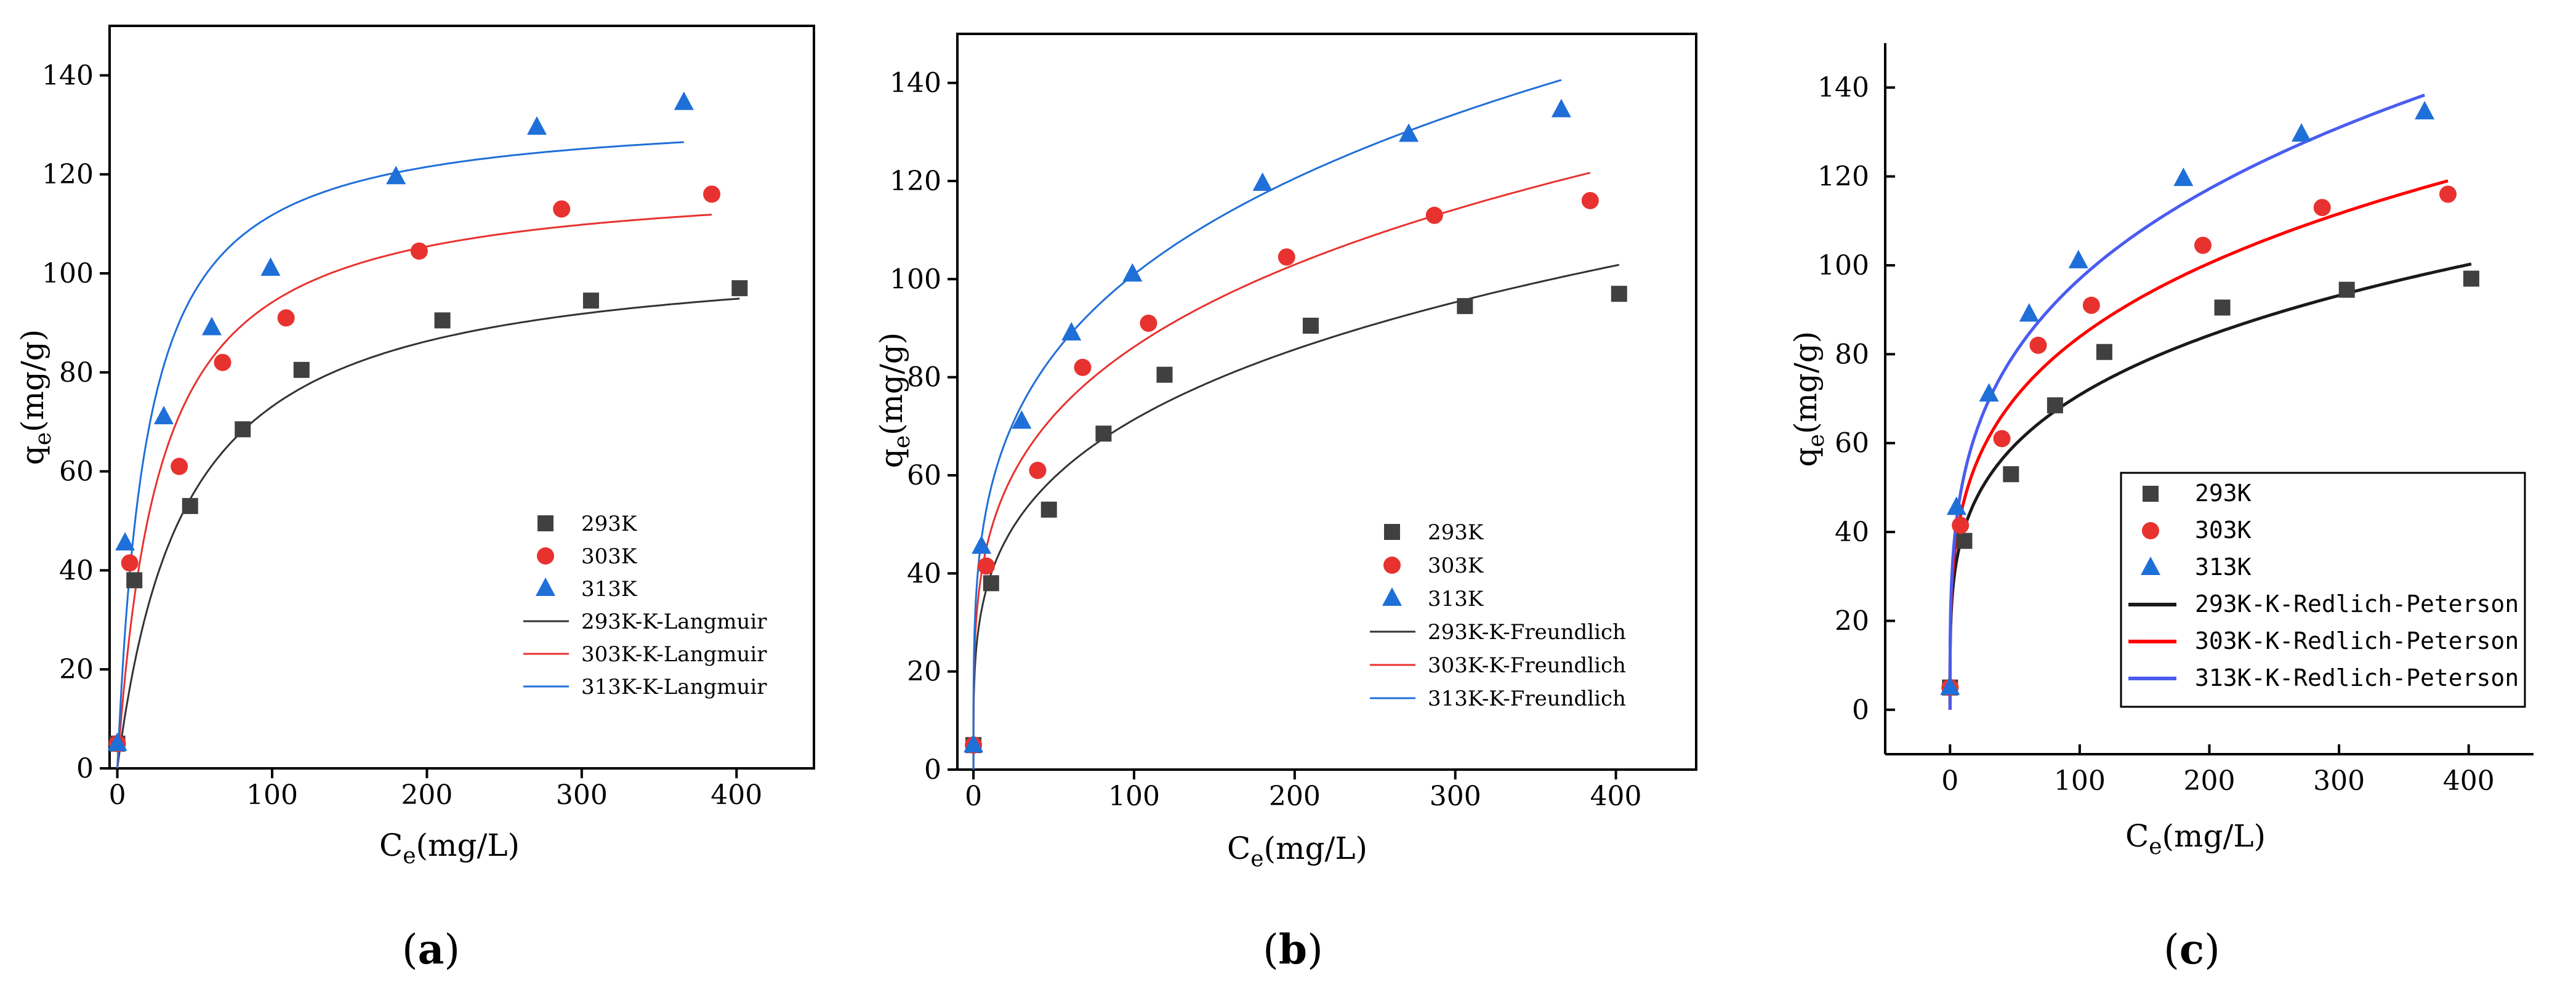 The height and width of the screenshot is (990, 2576). Describe the element at coordinates (1527, 632) in the screenshot. I see `legend-label: 293K-K-Freundlich` at that location.